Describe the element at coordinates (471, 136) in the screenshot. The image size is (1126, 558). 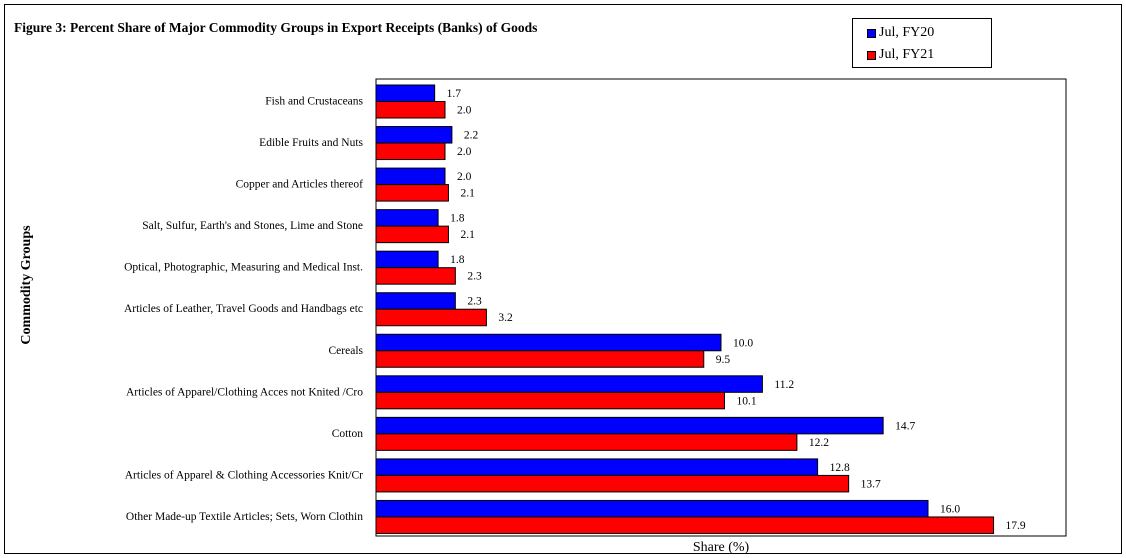
I see `data-label-series-1: 2.2` at that location.